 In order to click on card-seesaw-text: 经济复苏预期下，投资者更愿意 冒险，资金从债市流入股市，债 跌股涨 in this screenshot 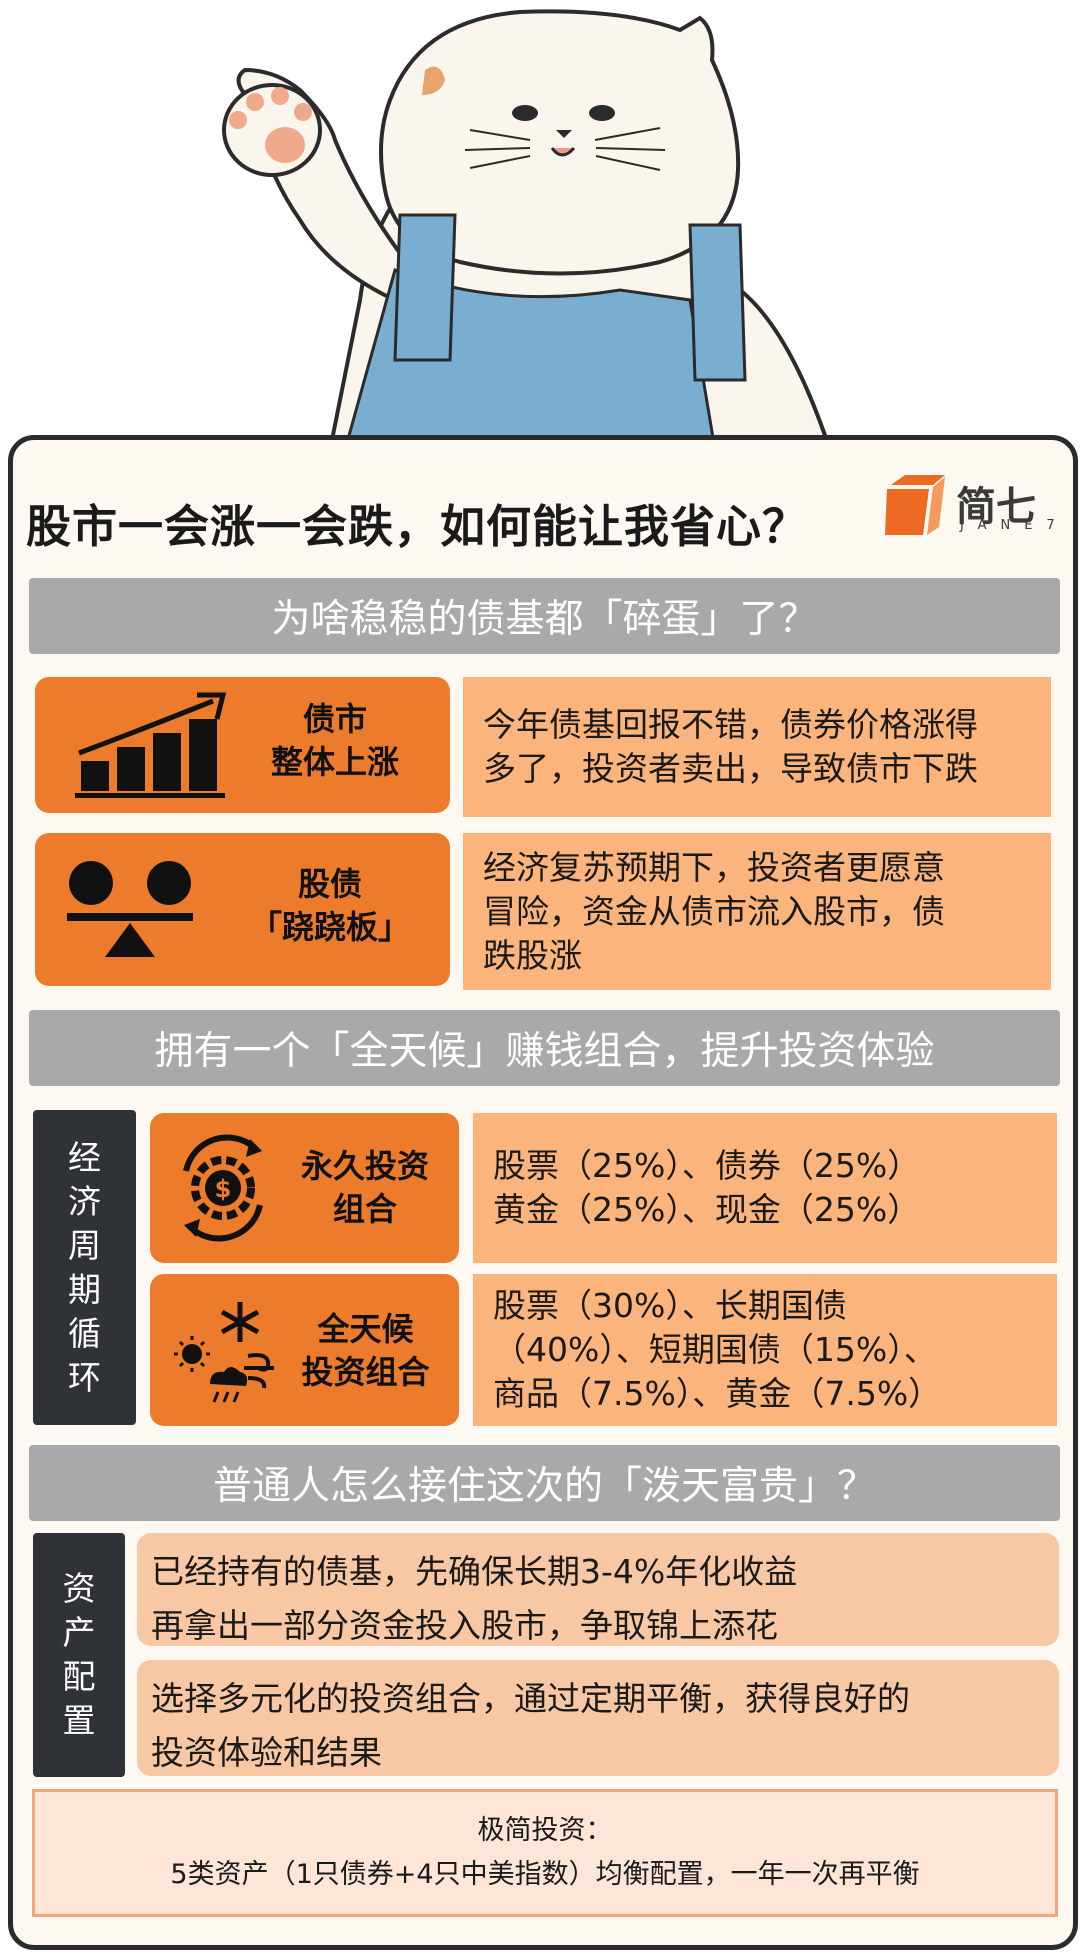, I will do `click(714, 911)`.